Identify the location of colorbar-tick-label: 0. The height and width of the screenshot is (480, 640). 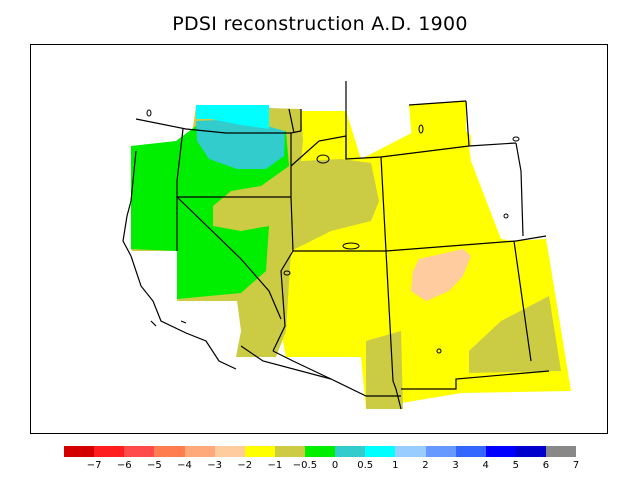
(335, 465).